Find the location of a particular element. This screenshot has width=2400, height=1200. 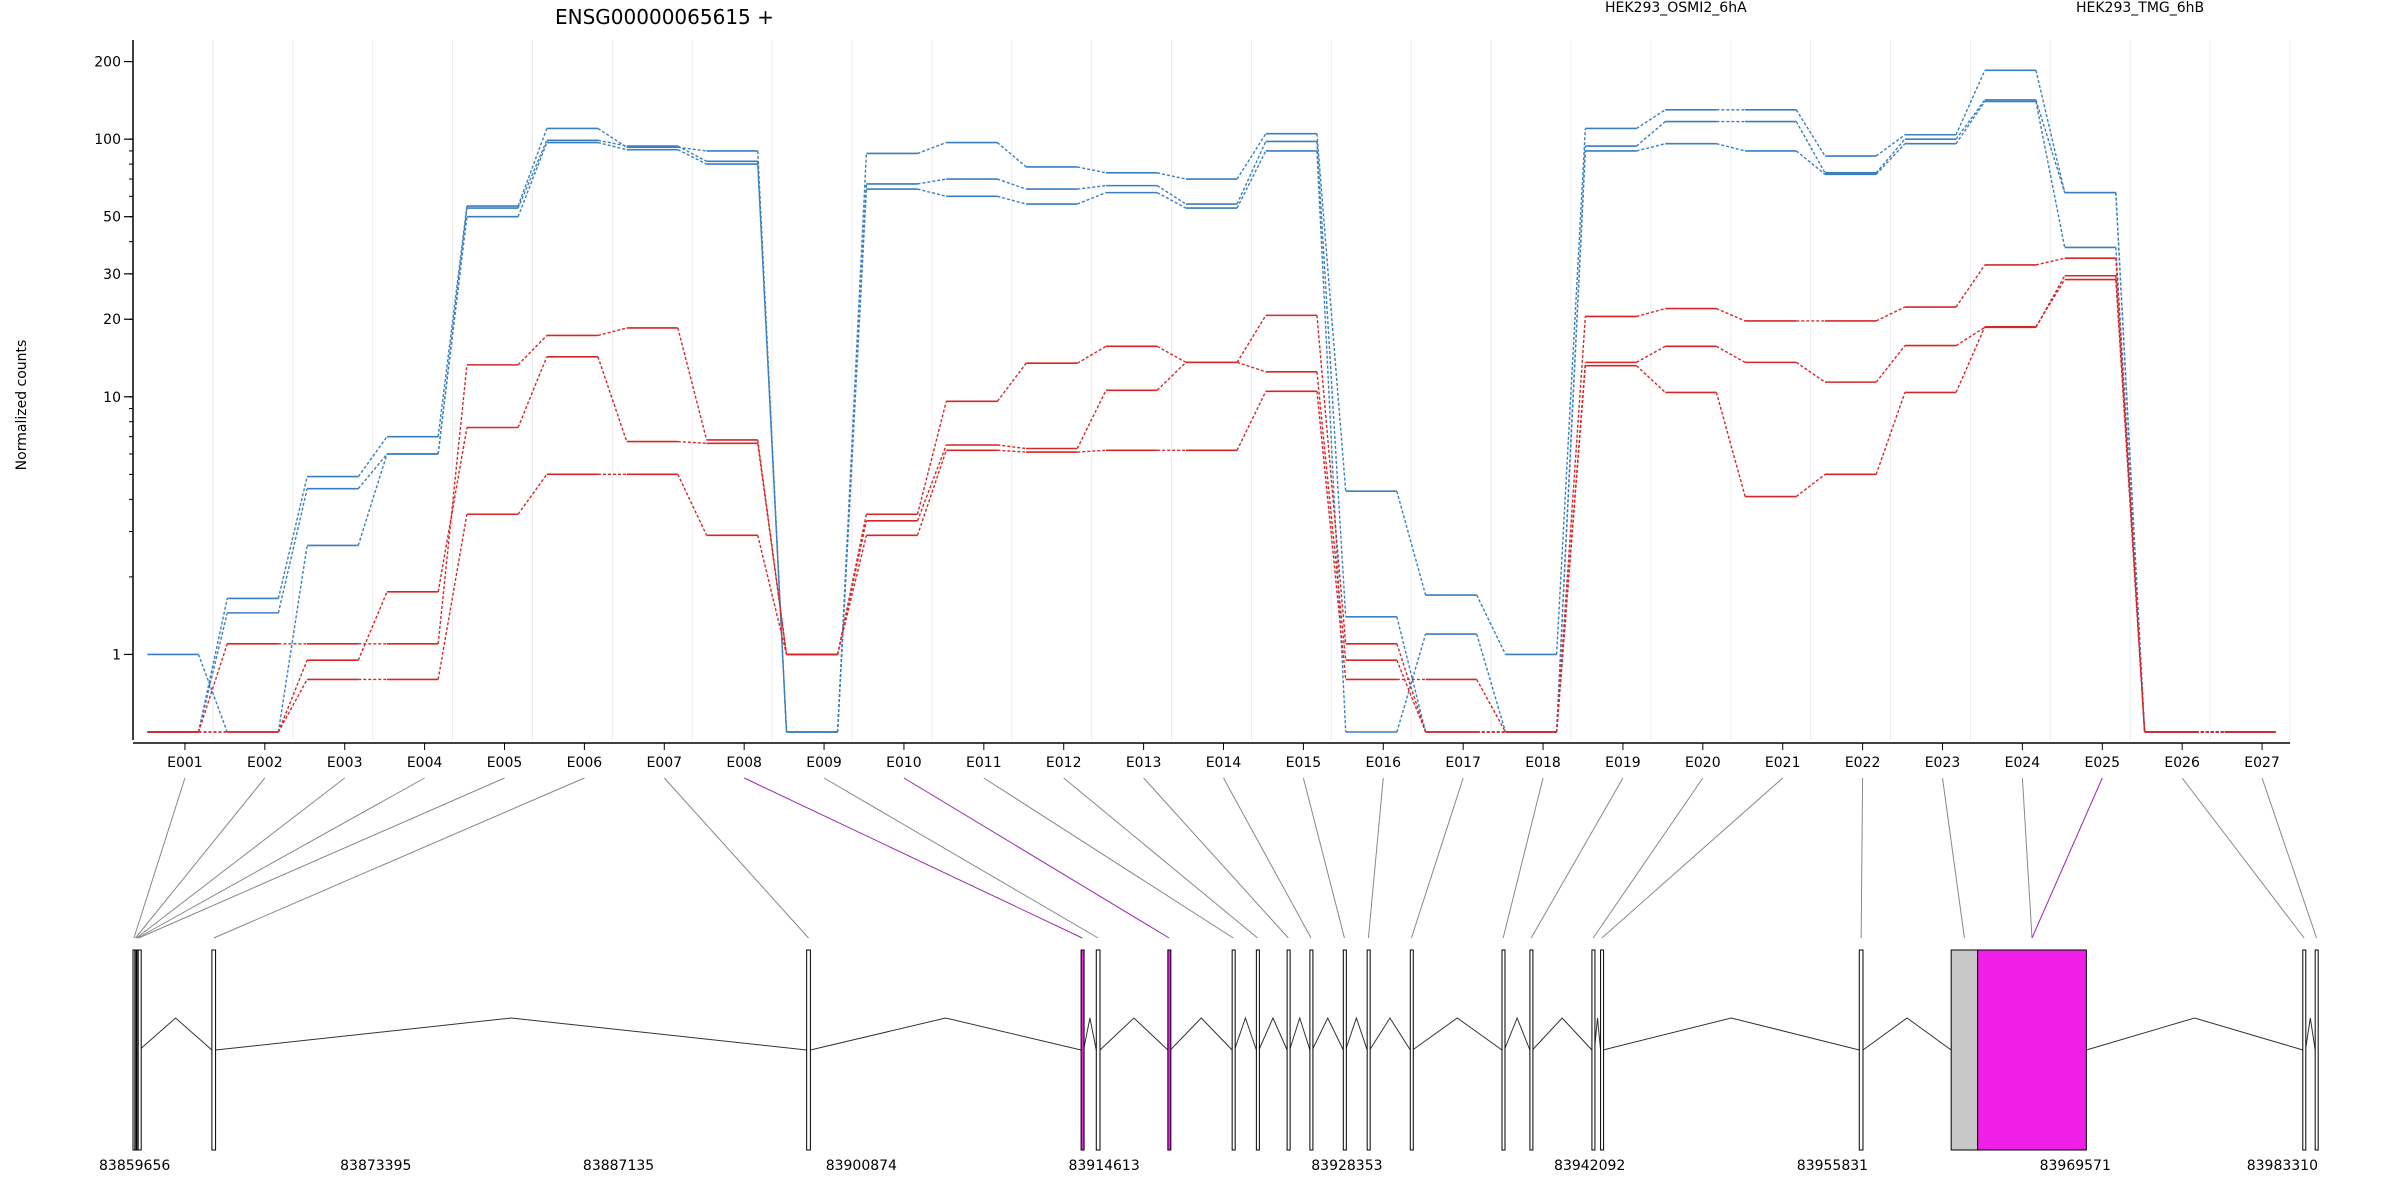

legend-item-tmg: HEK293_TMG_6hB is located at coordinates (2140, 8).